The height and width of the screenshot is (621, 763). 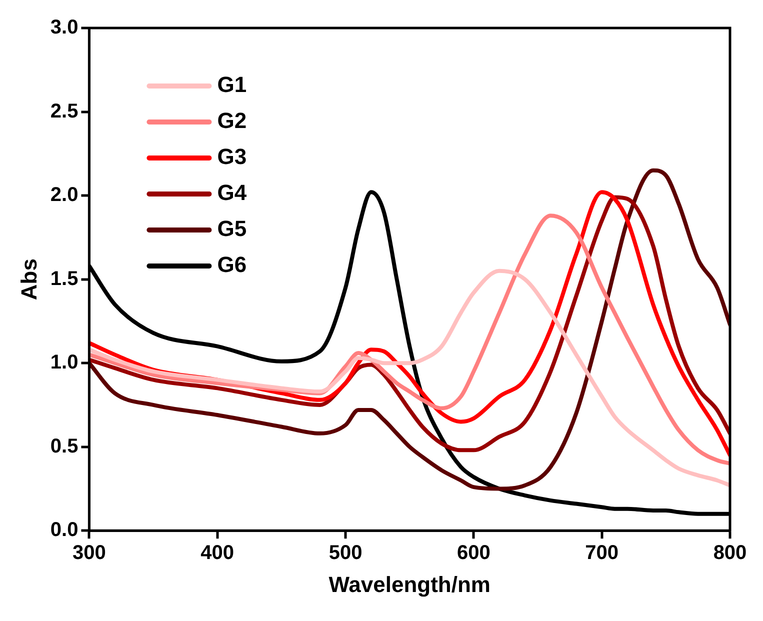 What do you see at coordinates (64, 446) in the screenshot?
I see `y-tick-label: 0.5` at bounding box center [64, 446].